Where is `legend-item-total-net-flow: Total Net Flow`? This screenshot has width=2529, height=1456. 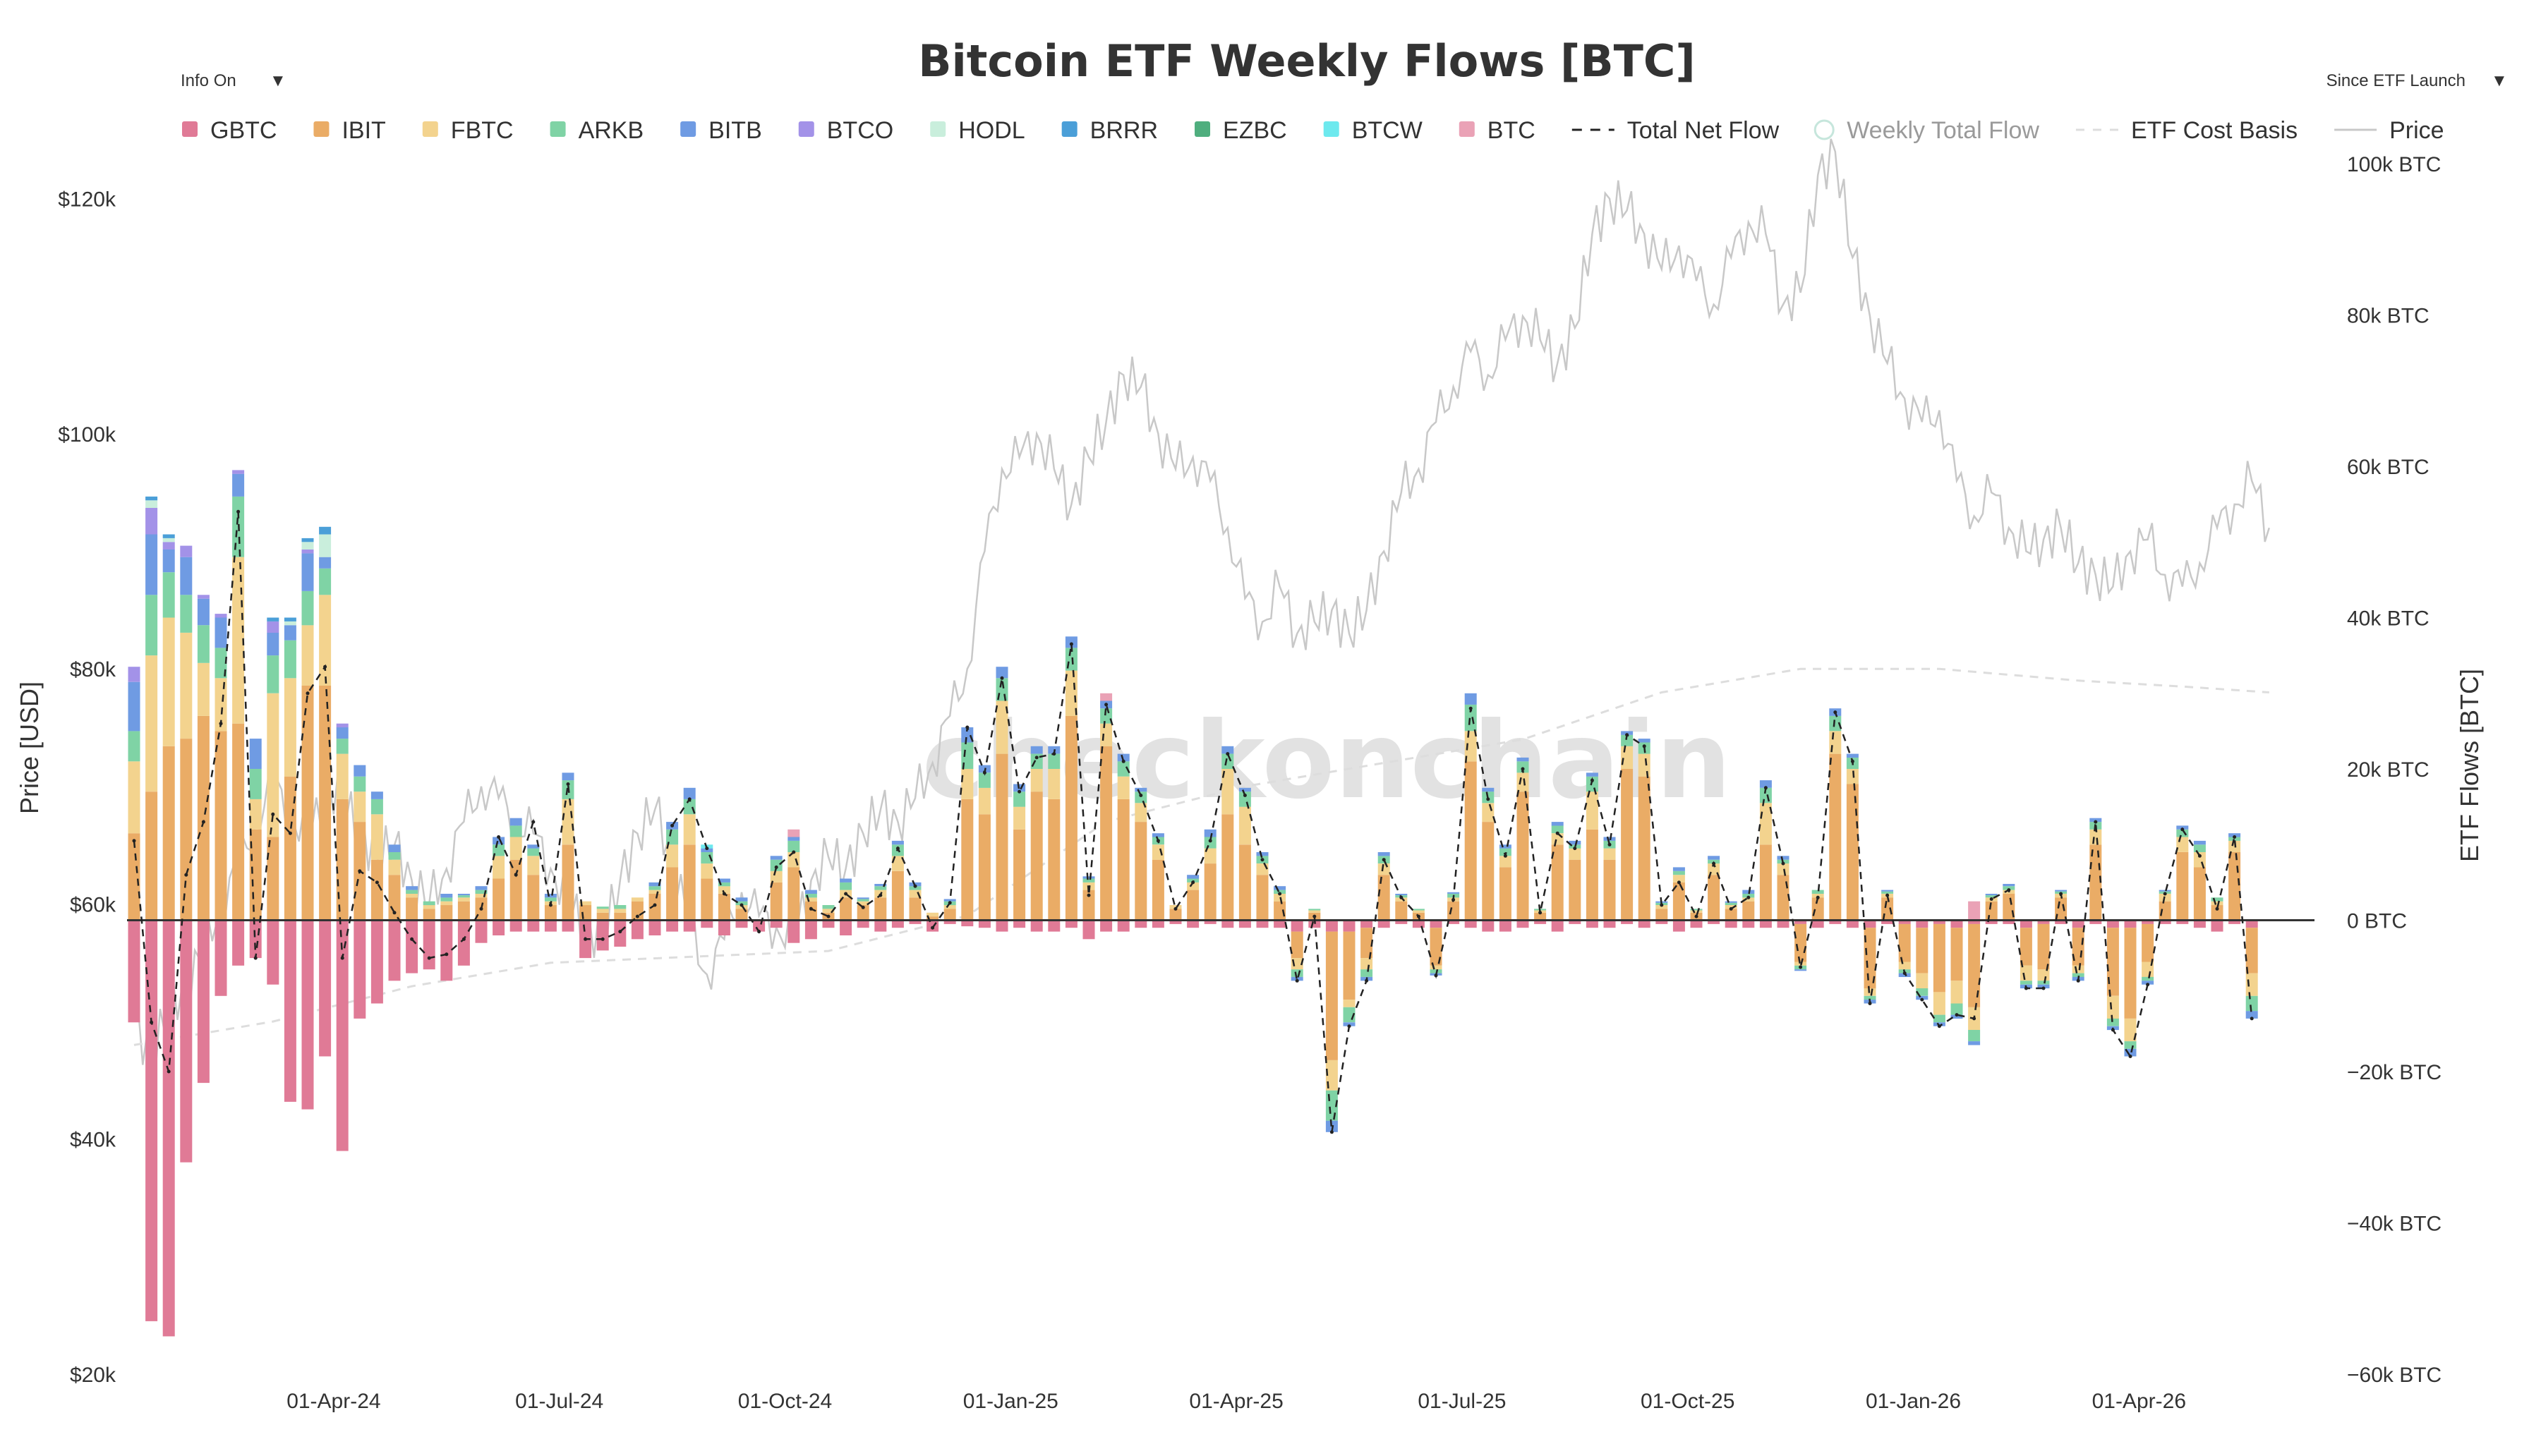
legend-item-total-net-flow: Total Net Flow is located at coordinates (1675, 131).